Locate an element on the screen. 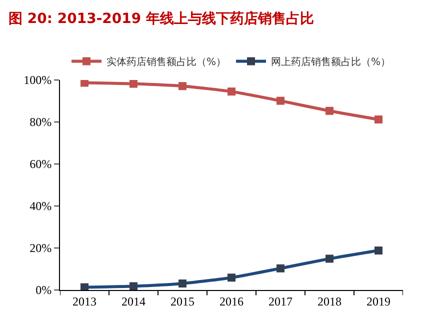 The width and height of the screenshot is (428, 325). x-tick-label: 2018 is located at coordinates (330, 301).